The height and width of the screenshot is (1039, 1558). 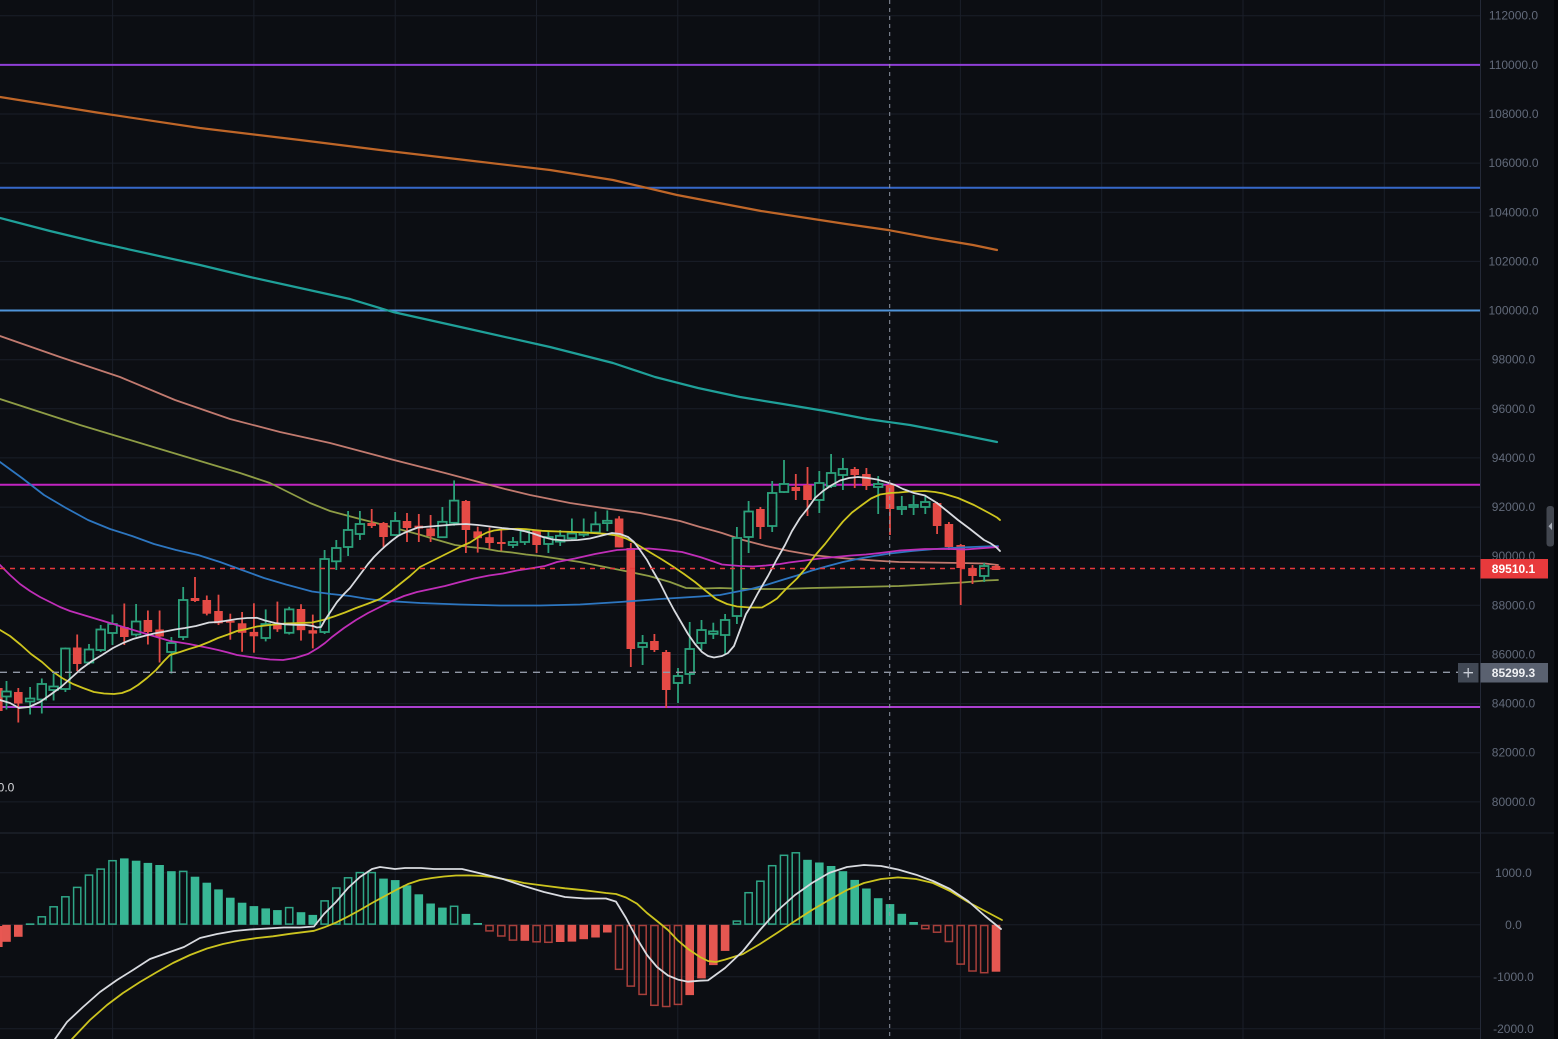 What do you see at coordinates (1513, 311) in the screenshot?
I see `svg-text: 100000.0` at bounding box center [1513, 311].